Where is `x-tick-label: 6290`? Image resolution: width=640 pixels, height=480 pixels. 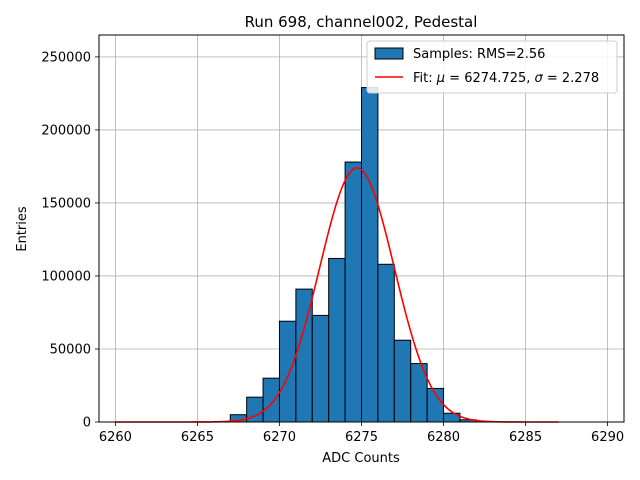 x-tick-label: 6290 is located at coordinates (607, 437).